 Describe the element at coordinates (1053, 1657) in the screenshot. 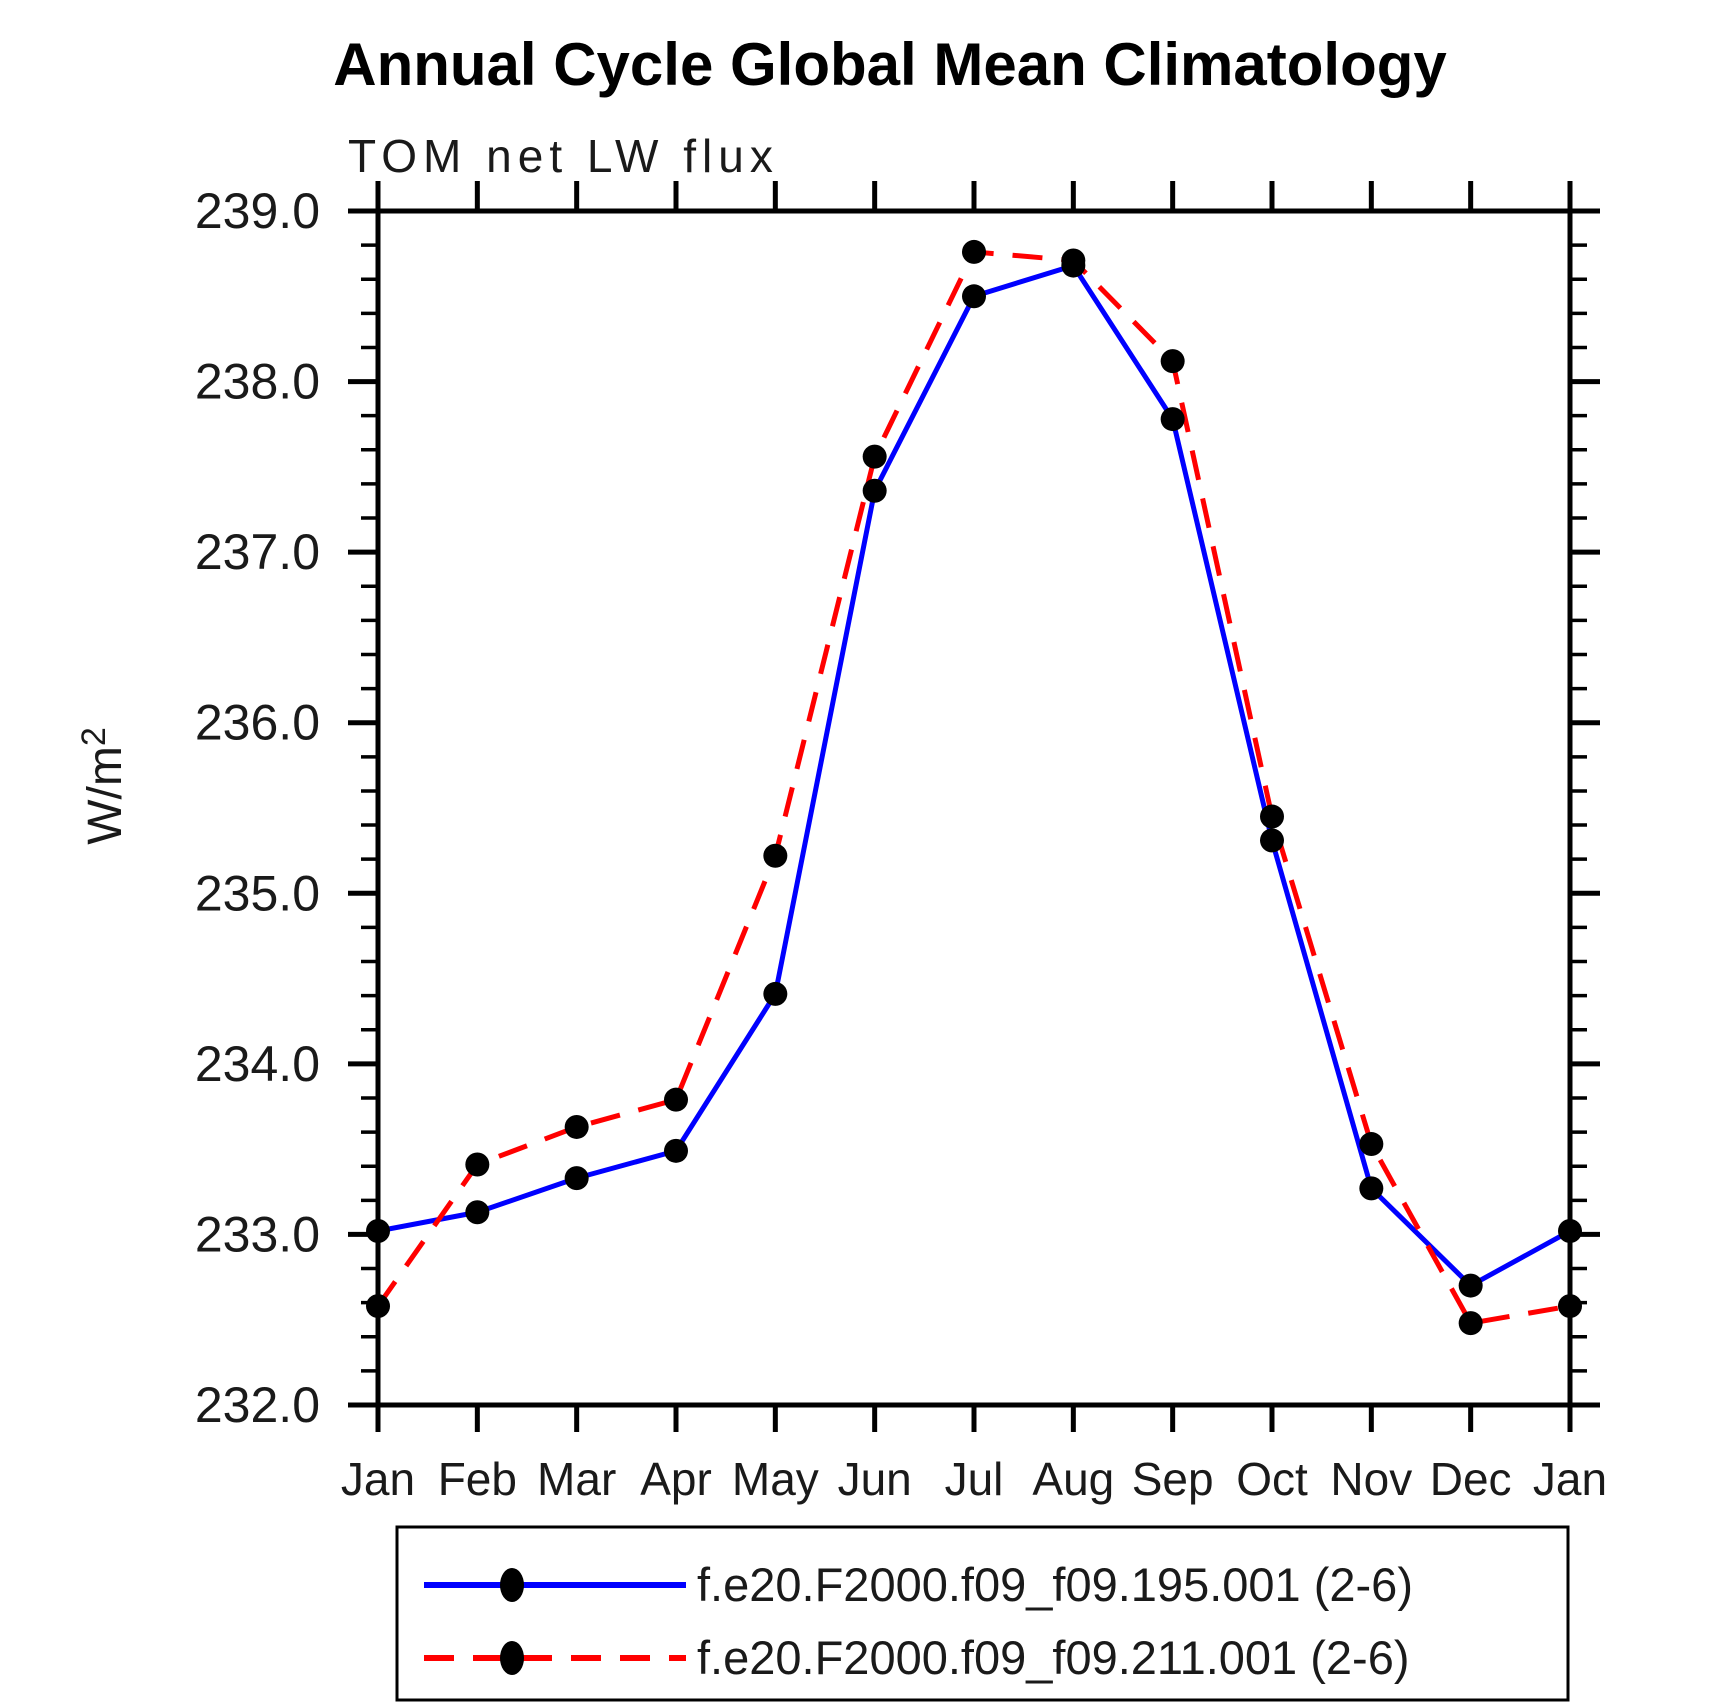

I see `legend-label: f.e20.F2000.f09_f09.211.001 (2-6)` at that location.